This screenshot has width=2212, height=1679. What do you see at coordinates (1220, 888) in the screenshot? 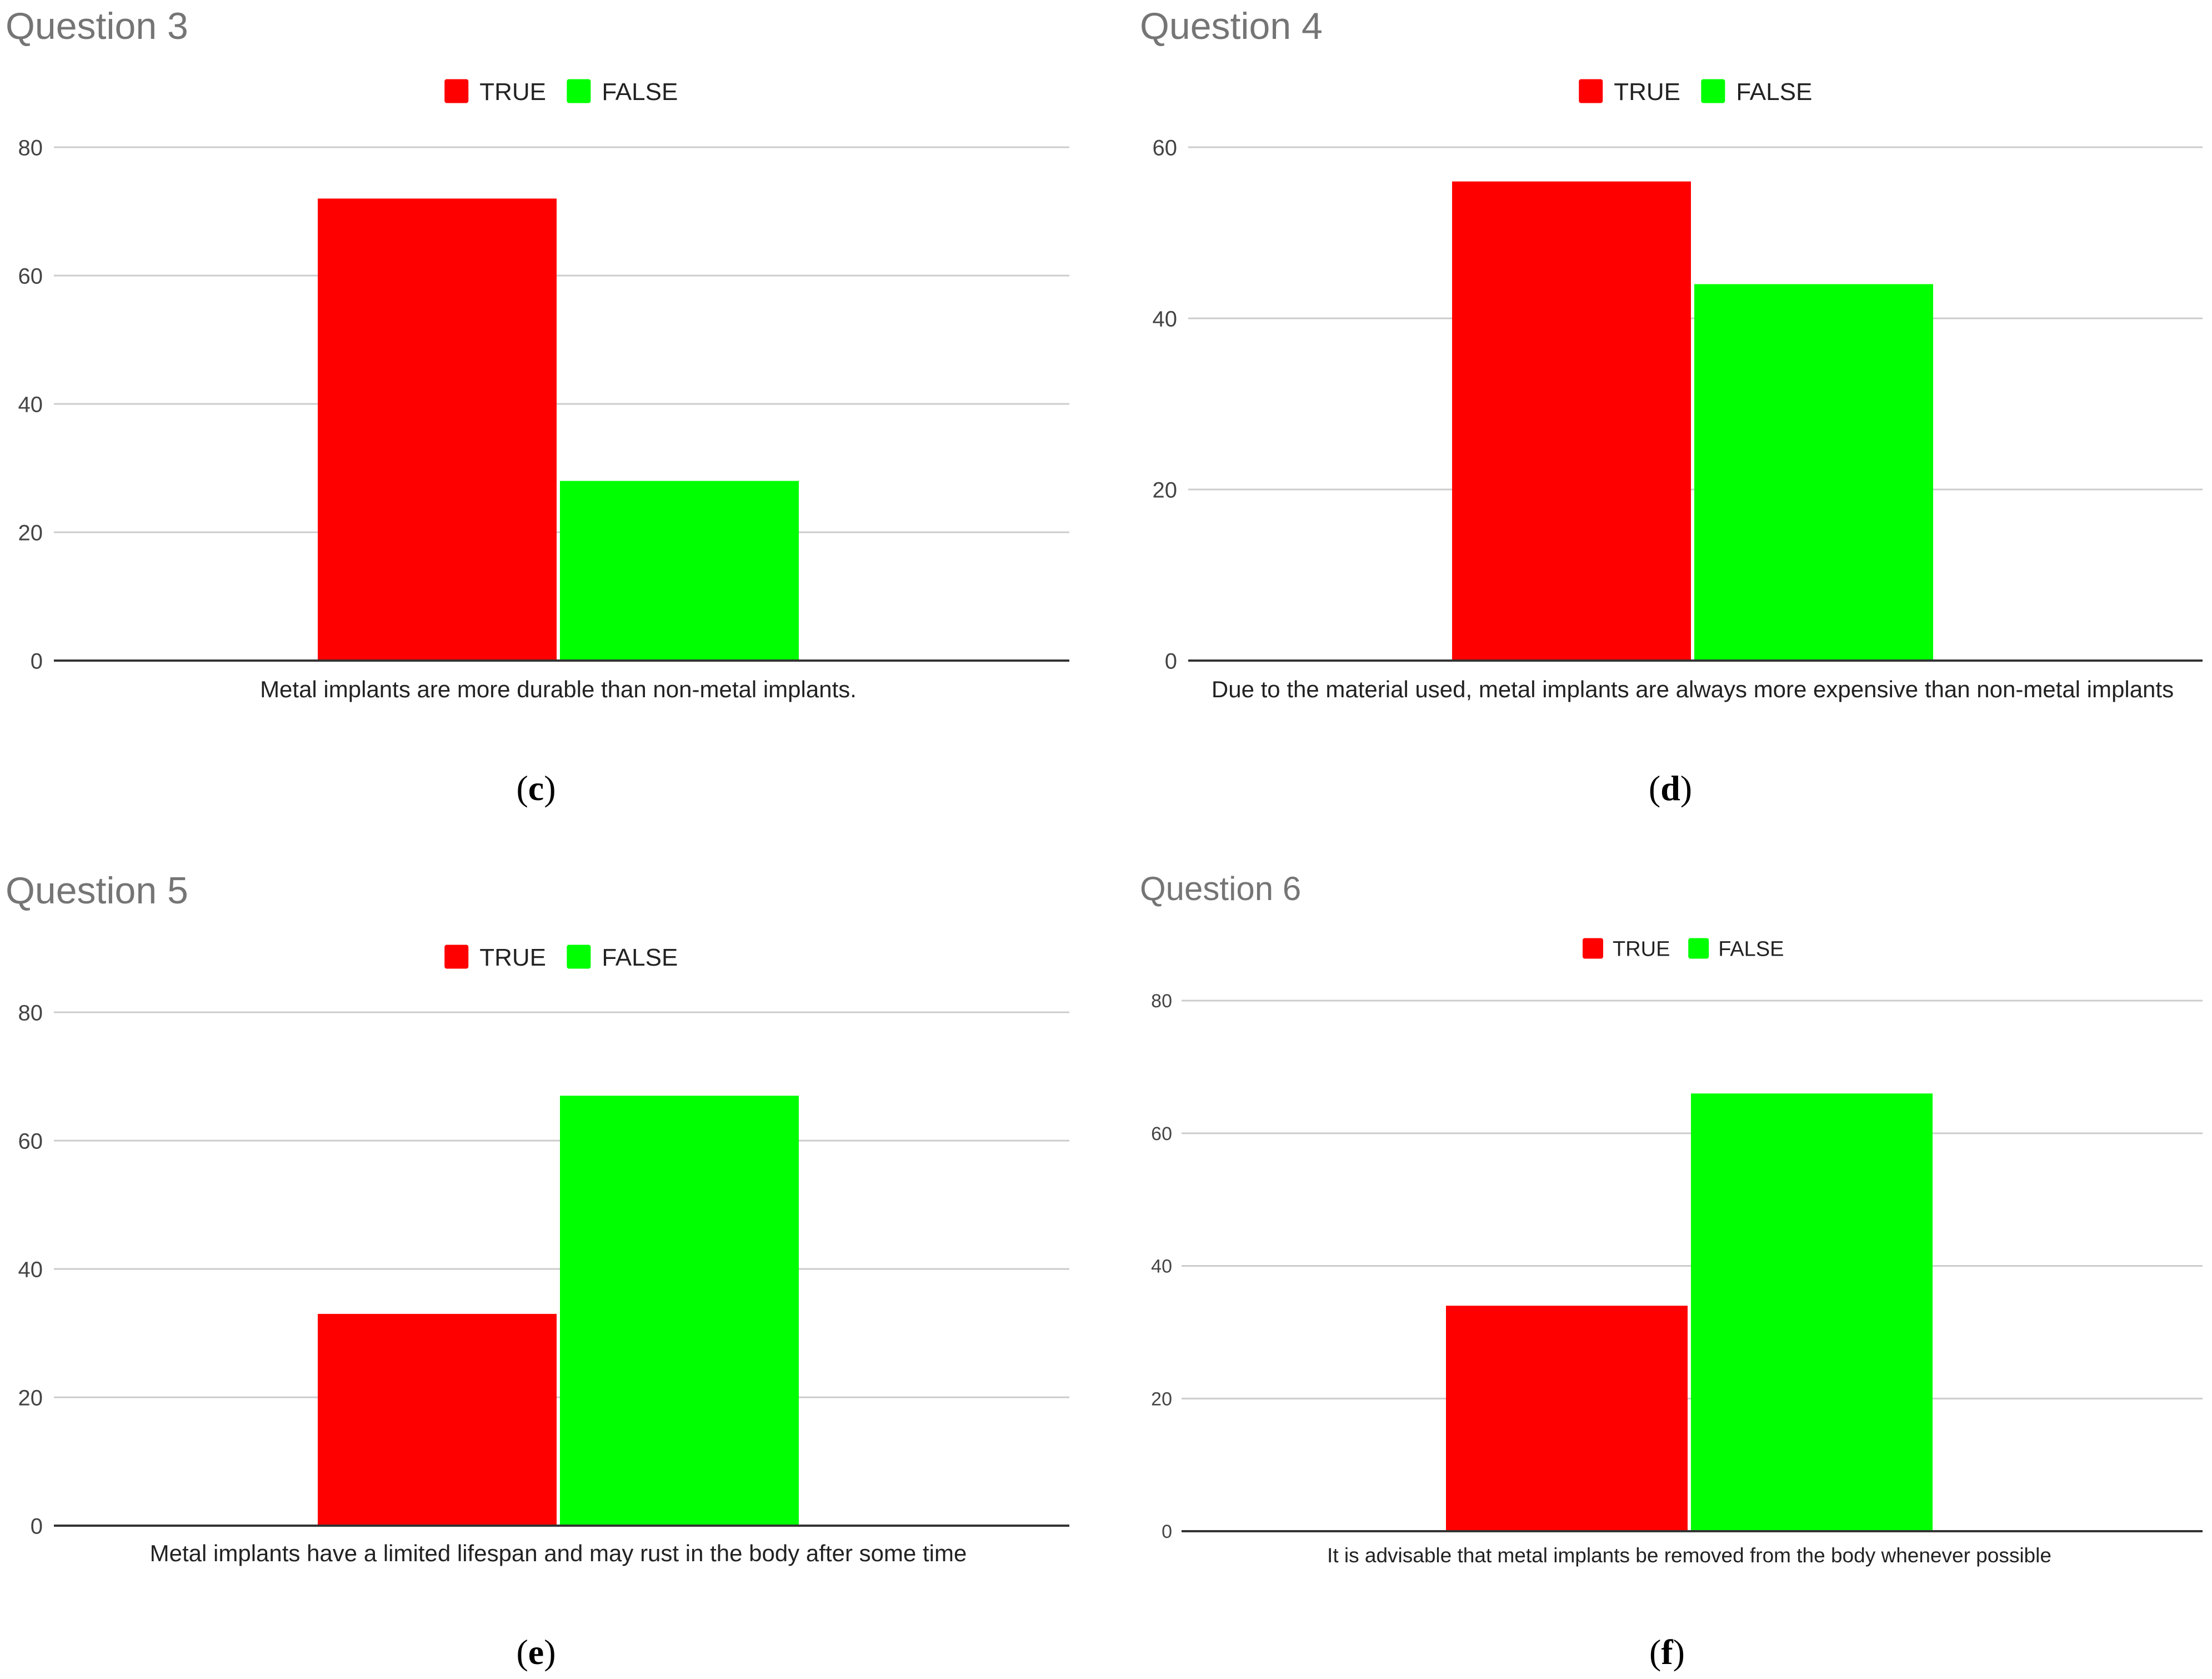
I see `chart-title: Question 6` at bounding box center [1220, 888].